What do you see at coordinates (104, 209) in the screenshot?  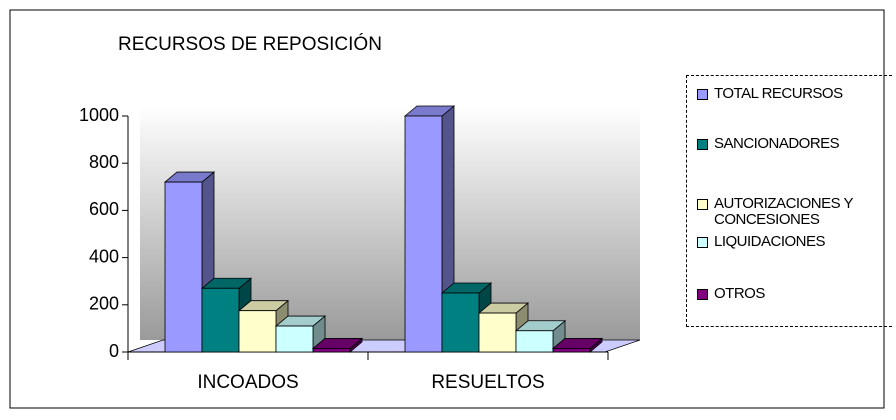 I see `y-tick-label: 600` at bounding box center [104, 209].